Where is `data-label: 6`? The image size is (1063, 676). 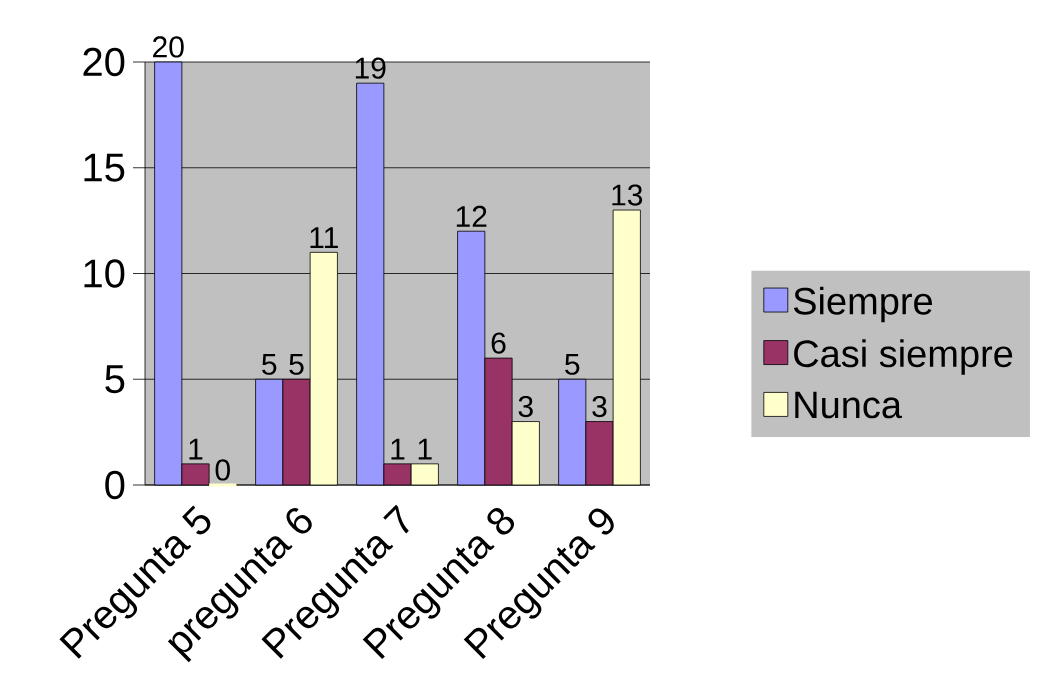
data-label: 6 is located at coordinates (498, 343).